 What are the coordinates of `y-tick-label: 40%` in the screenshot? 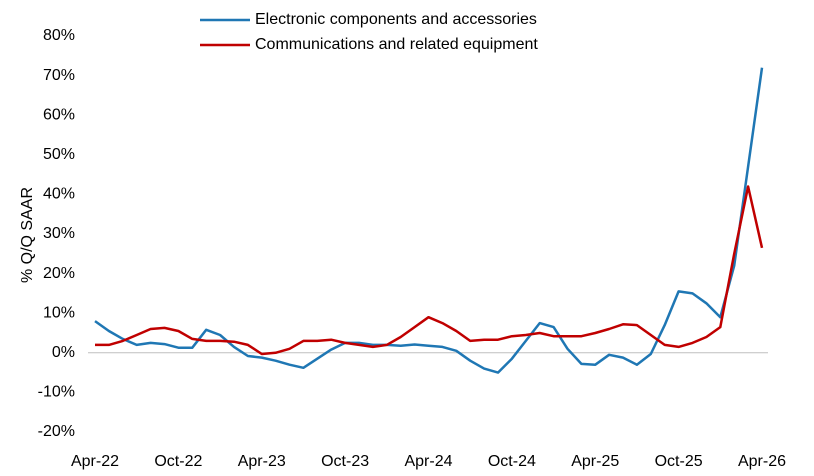 It's located at (59, 194).